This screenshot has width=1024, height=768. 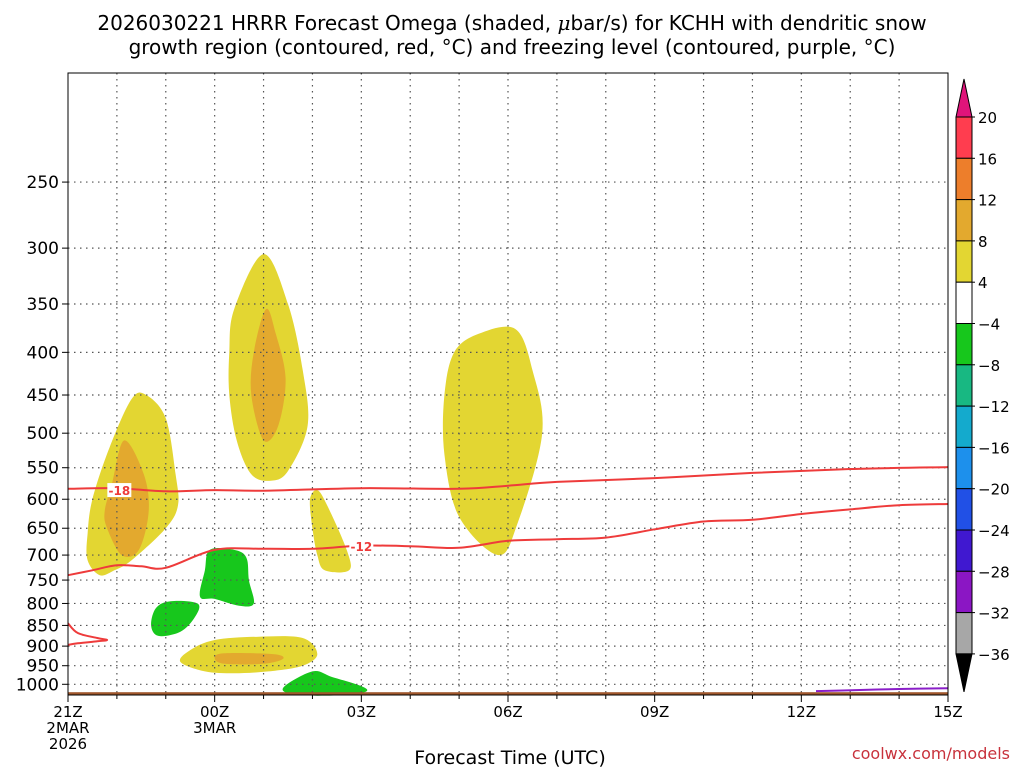 What do you see at coordinates (982, 385) in the screenshot?
I see `omega-colorbar: 20 16 12 8 4 −4 −8 −12 −16 −20 −24 −28 −32 −36` at bounding box center [982, 385].